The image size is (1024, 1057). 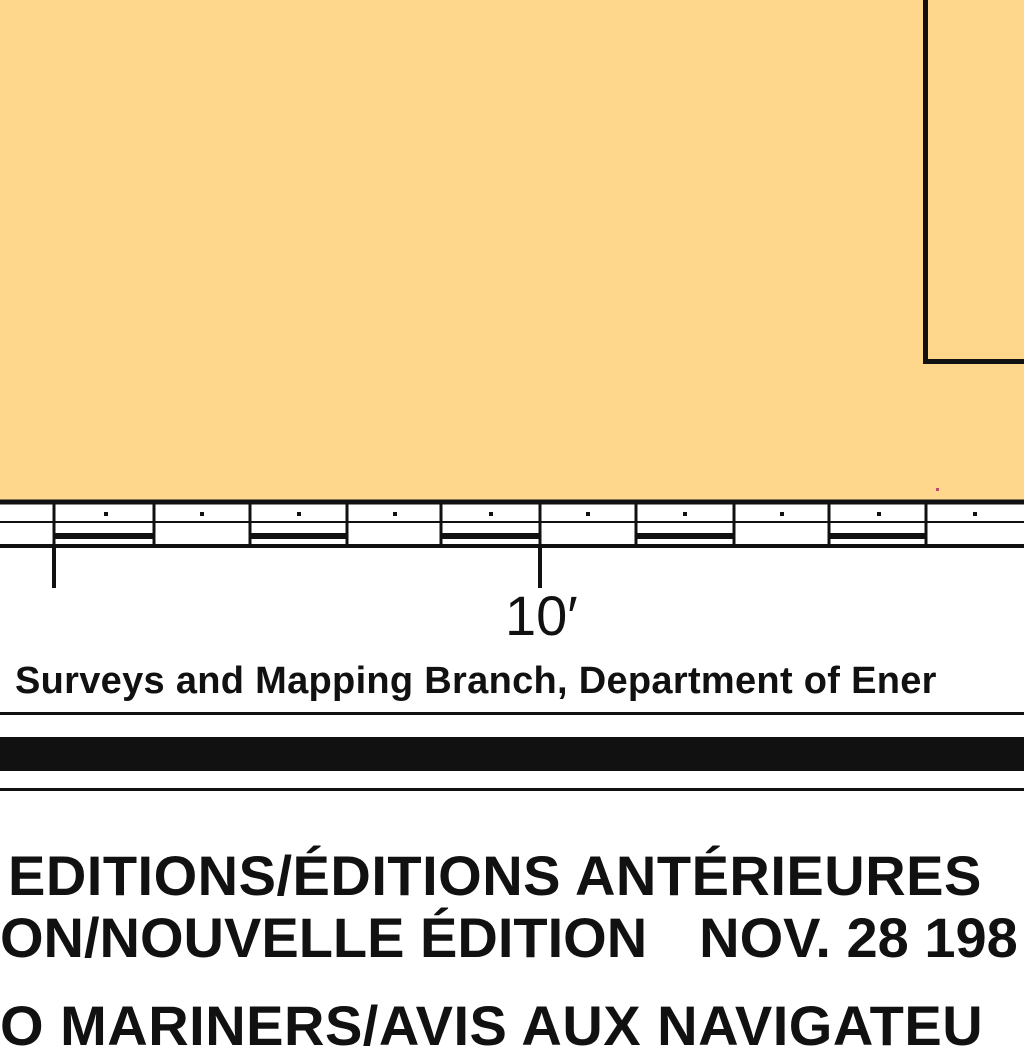 I want to click on divider-thin-top, so click(x=512, y=713).